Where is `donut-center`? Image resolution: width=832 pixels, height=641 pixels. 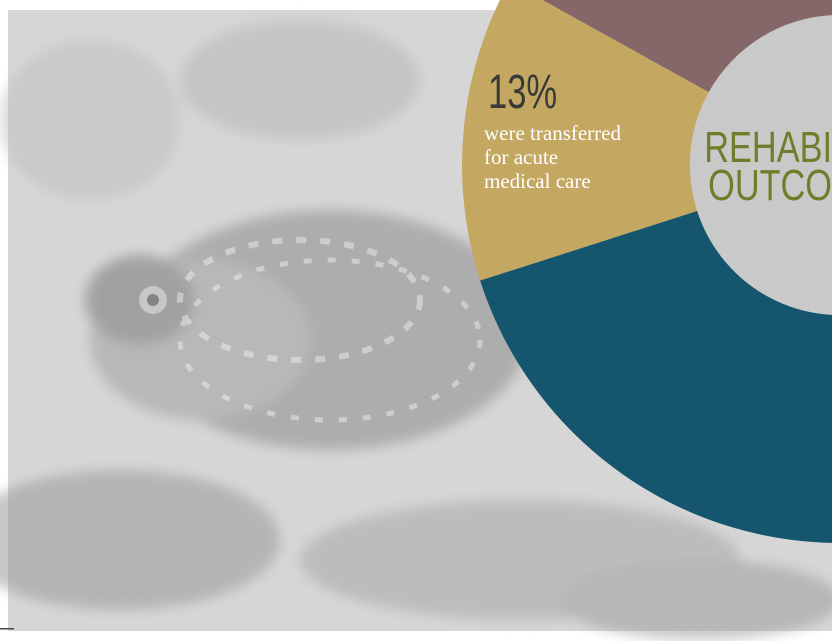 donut-center is located at coordinates (761, 165).